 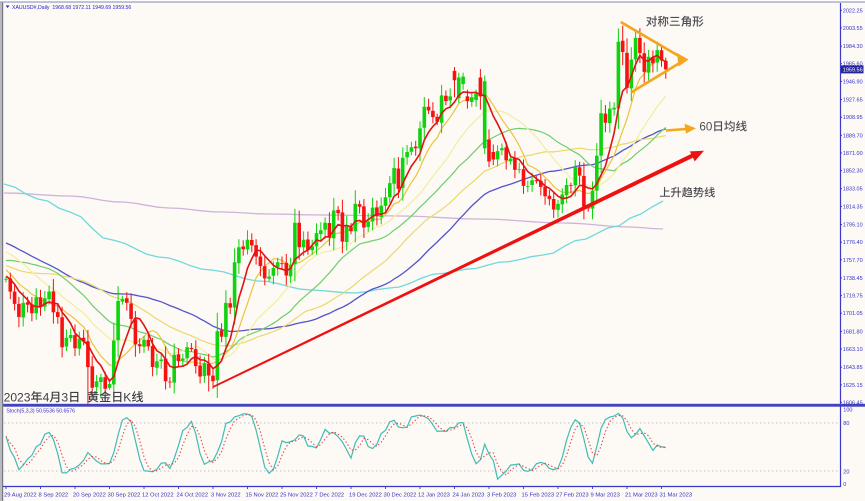 I want to click on svg-text: 1776.40, so click(x=853, y=243).